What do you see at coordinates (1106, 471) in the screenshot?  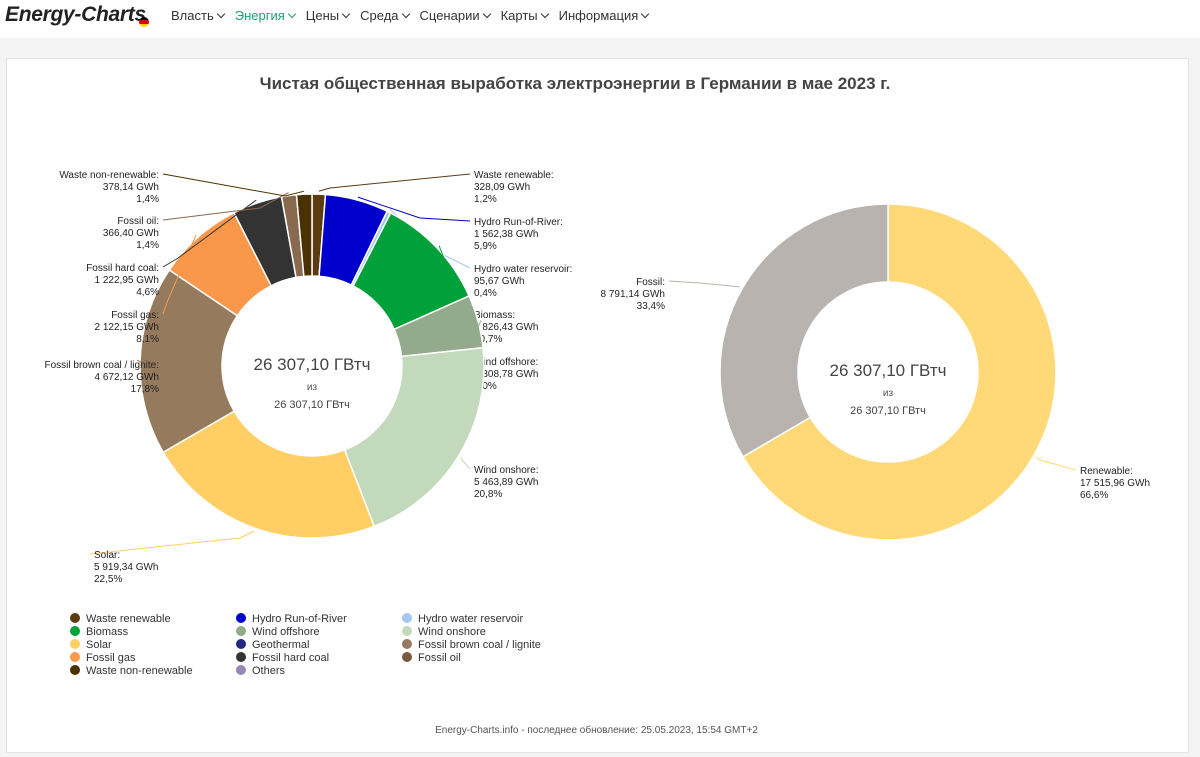 I see `data-label-name: Renewable:` at bounding box center [1106, 471].